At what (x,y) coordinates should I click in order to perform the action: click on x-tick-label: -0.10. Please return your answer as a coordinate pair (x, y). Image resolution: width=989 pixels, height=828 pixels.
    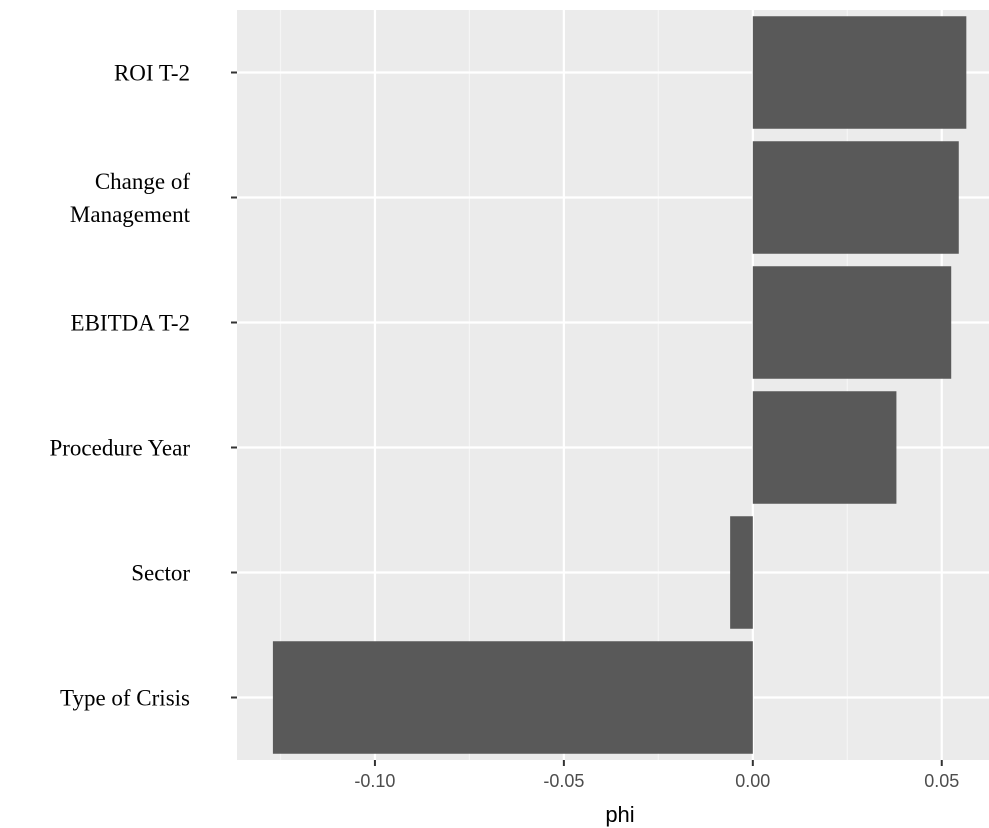
    Looking at the image, I should click on (374, 781).